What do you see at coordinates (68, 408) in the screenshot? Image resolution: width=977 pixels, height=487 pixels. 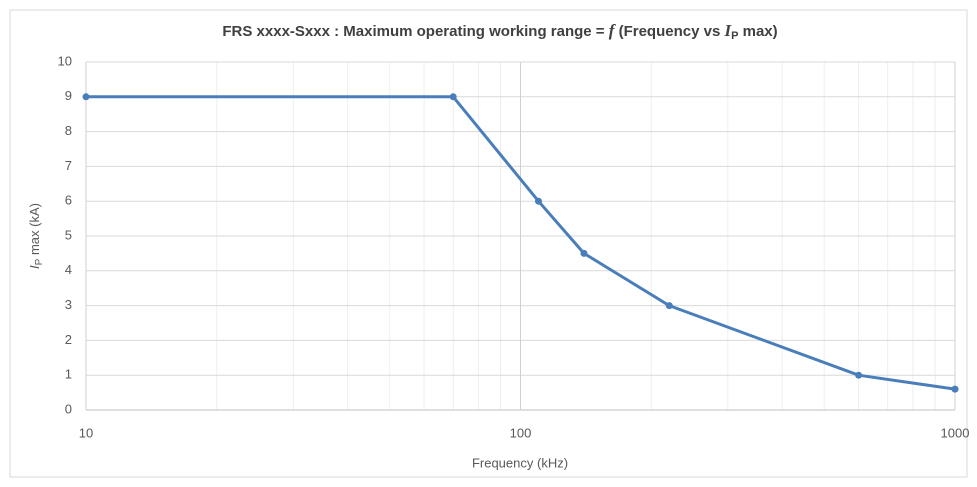 I see `y-tick-label: 0` at bounding box center [68, 408].